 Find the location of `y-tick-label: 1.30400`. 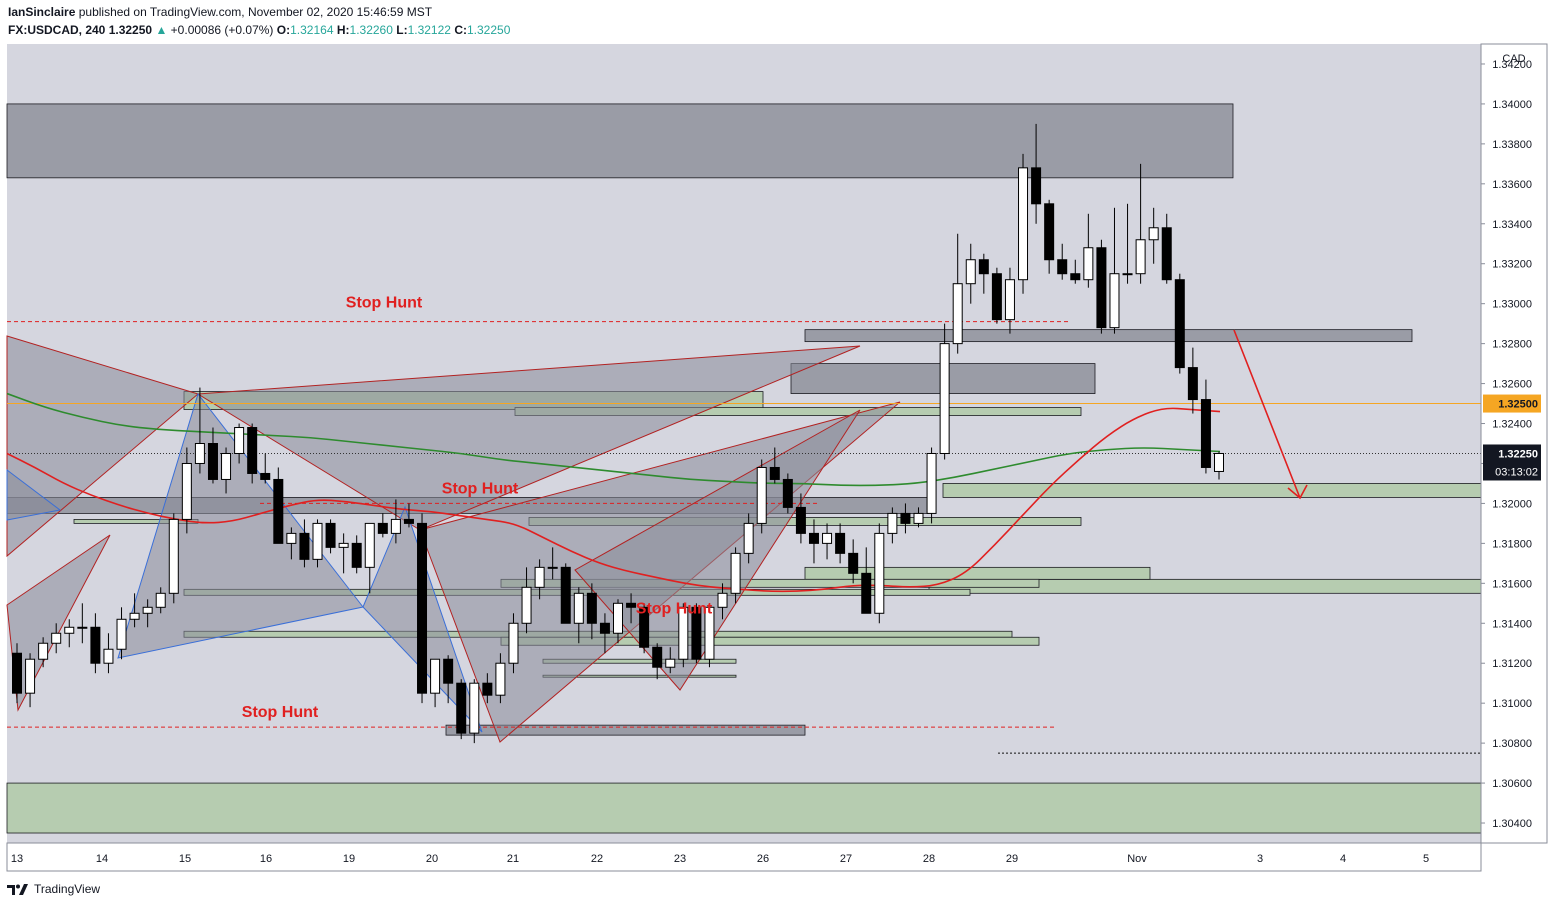

y-tick-label: 1.30400 is located at coordinates (1512, 824).